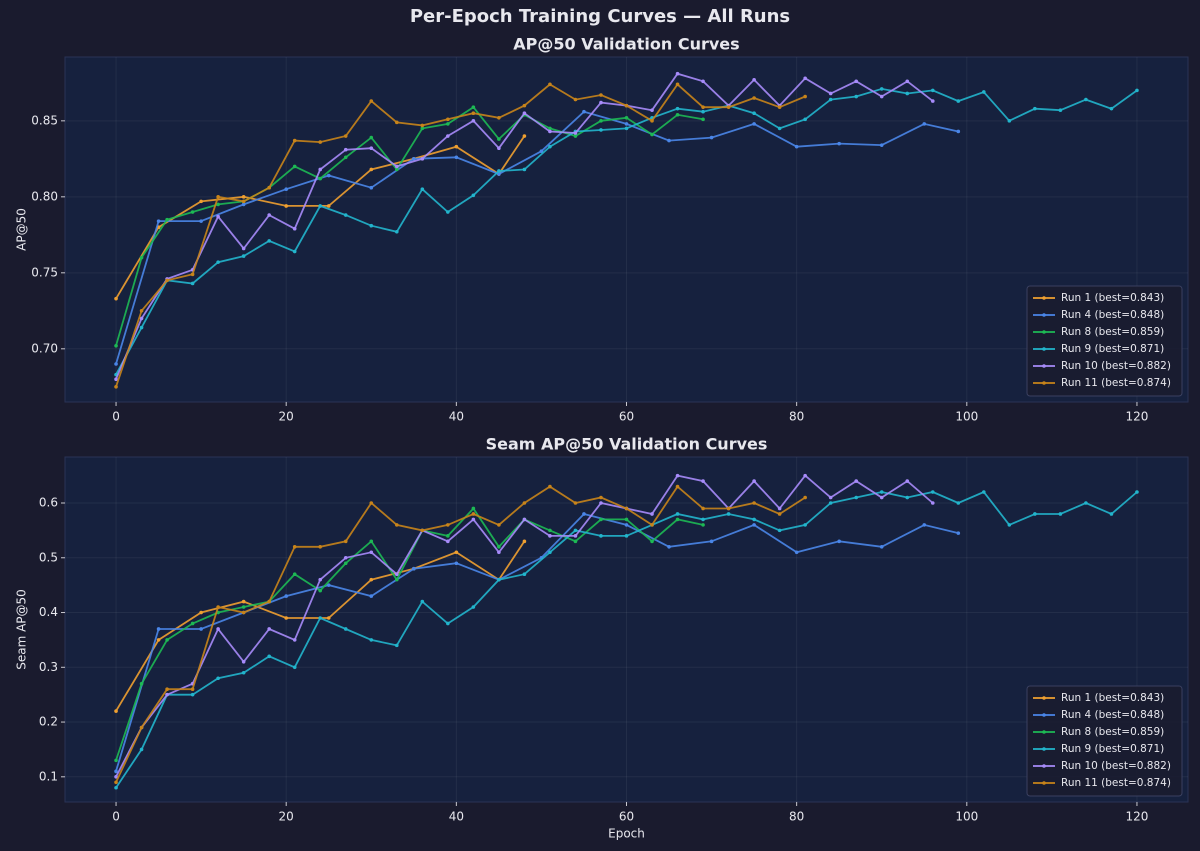 The height and width of the screenshot is (851, 1200). What do you see at coordinates (796, 817) in the screenshot?
I see `x-tick-label: 80` at bounding box center [796, 817].